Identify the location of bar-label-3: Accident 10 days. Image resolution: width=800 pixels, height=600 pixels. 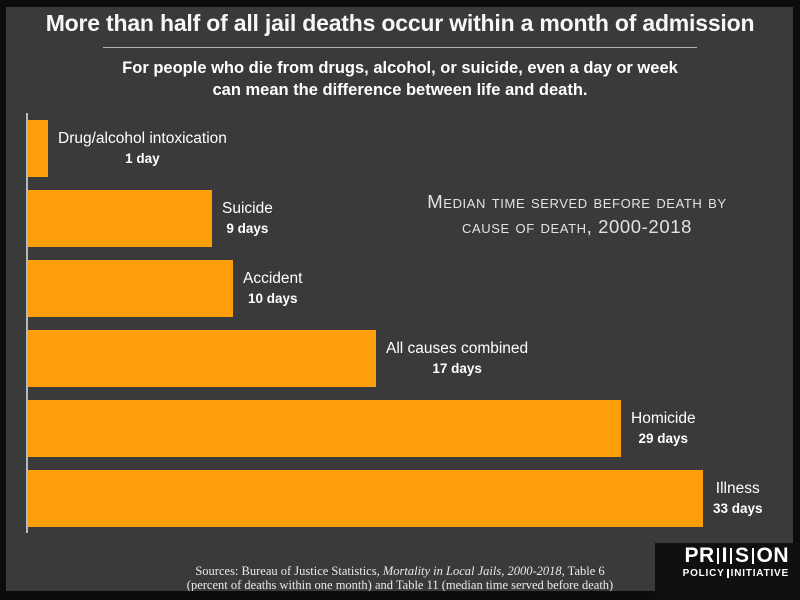
(272, 288).